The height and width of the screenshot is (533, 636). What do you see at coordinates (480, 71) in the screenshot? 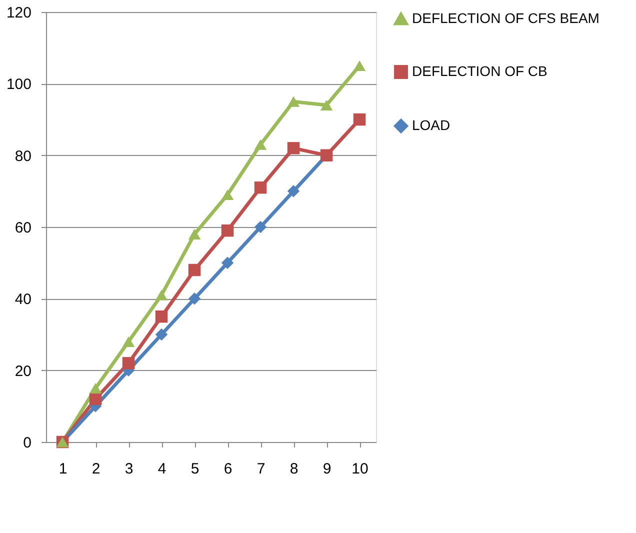
I see `legend-label: DEFLECTION OF CB` at bounding box center [480, 71].